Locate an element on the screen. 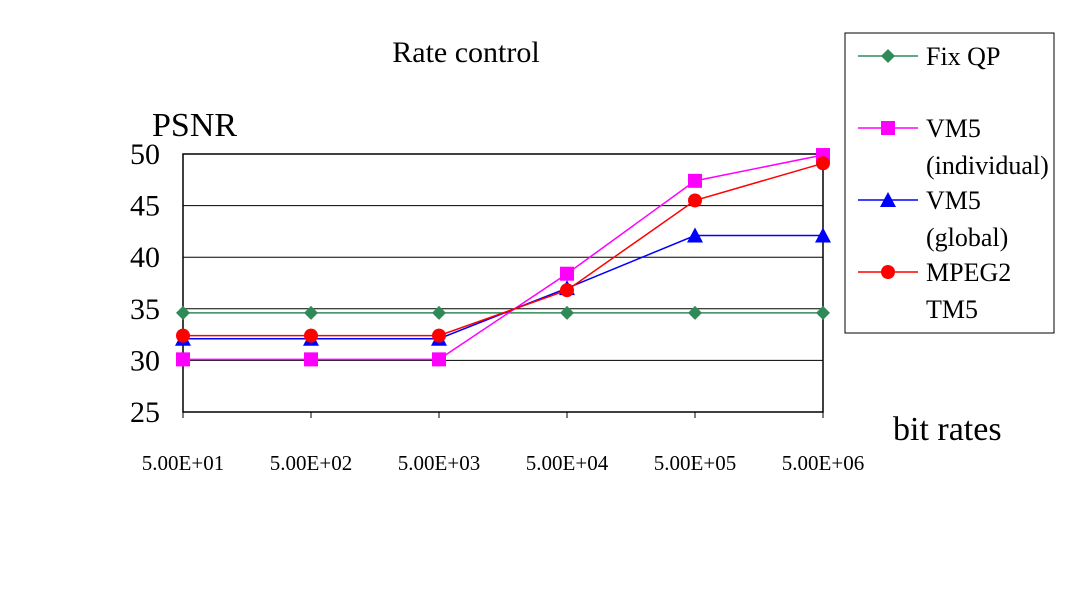  x-tick-label: 5.00E+03 is located at coordinates (439, 463).